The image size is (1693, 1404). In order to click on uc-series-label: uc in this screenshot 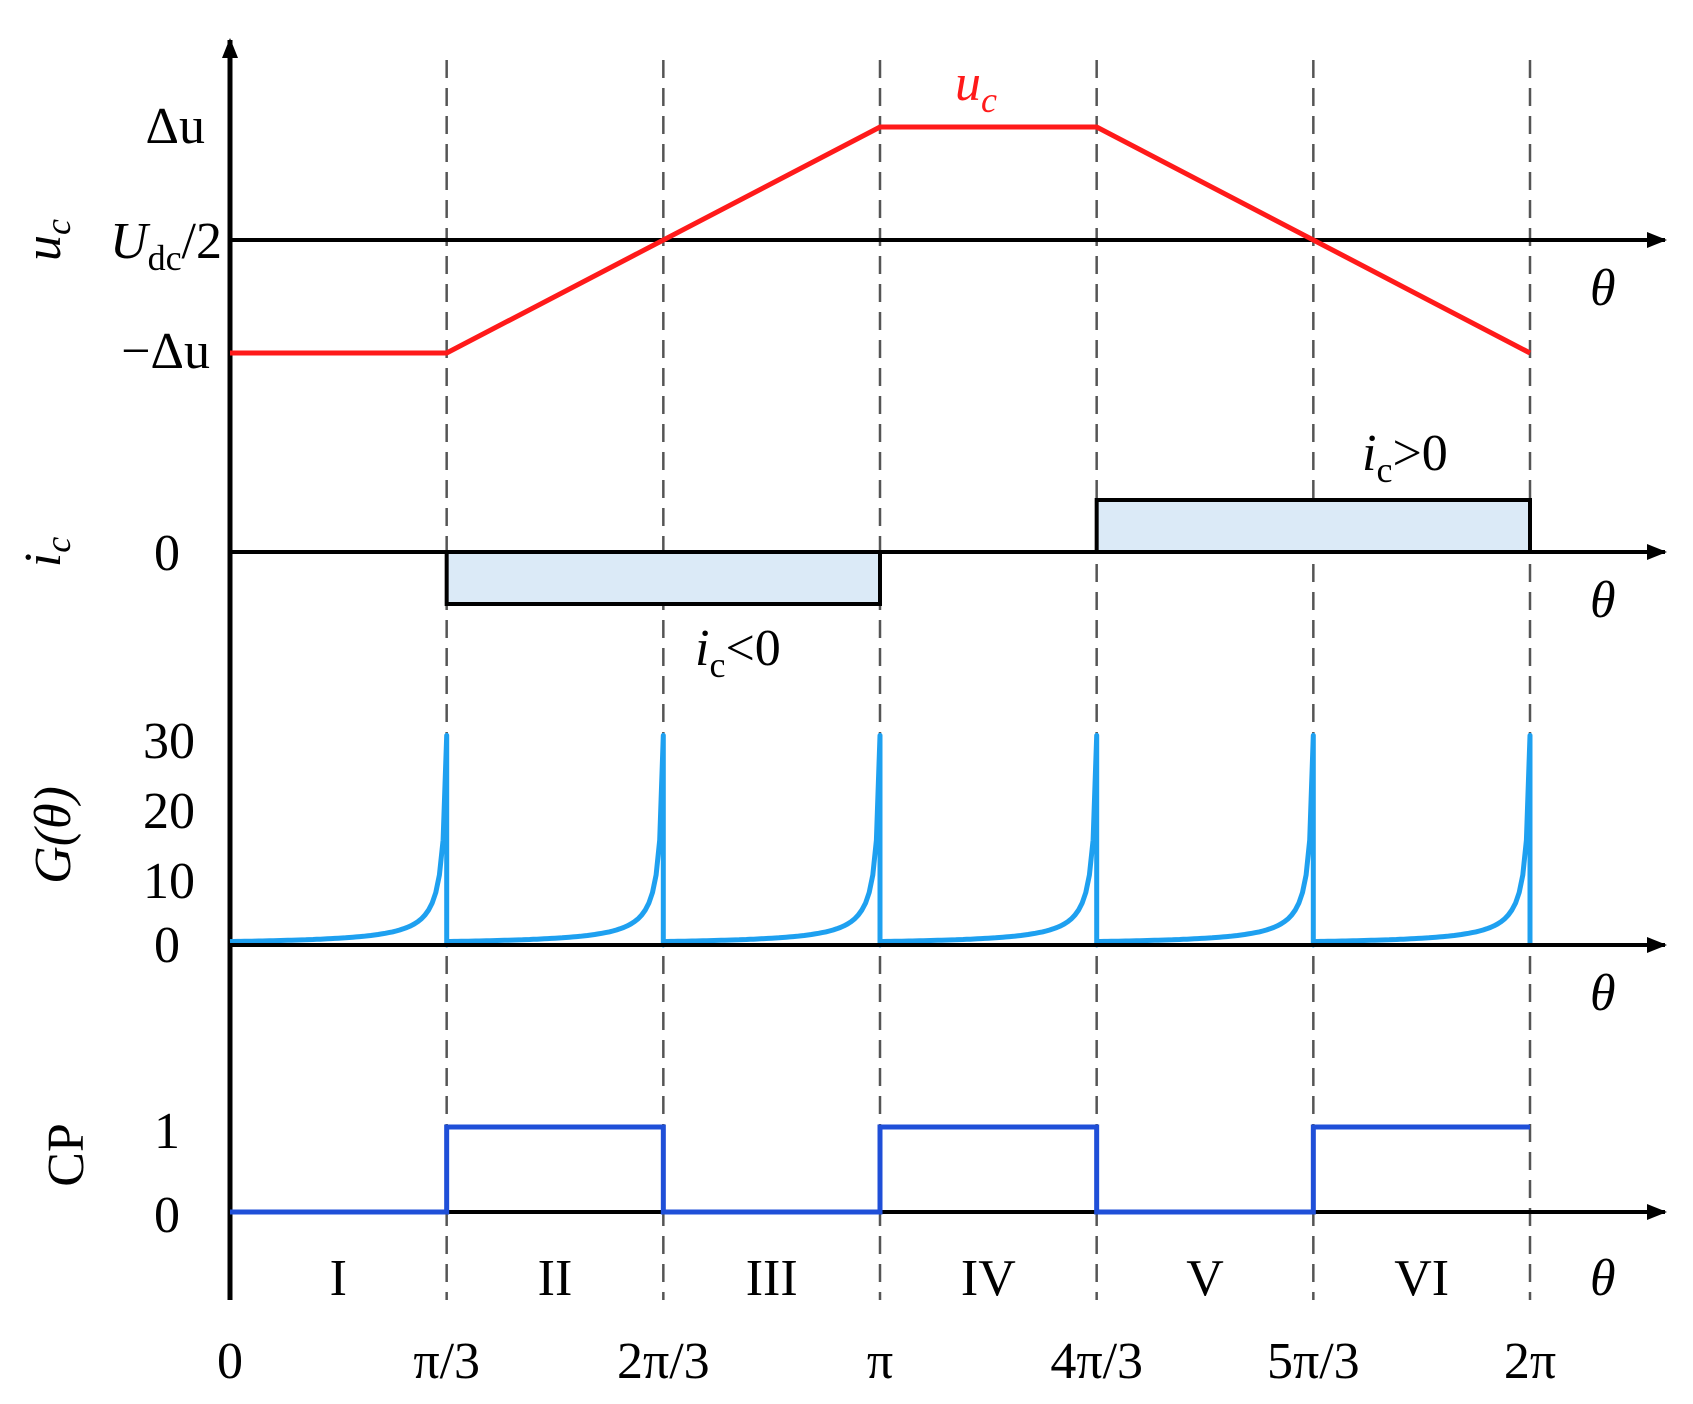, I will do `click(976, 87)`.